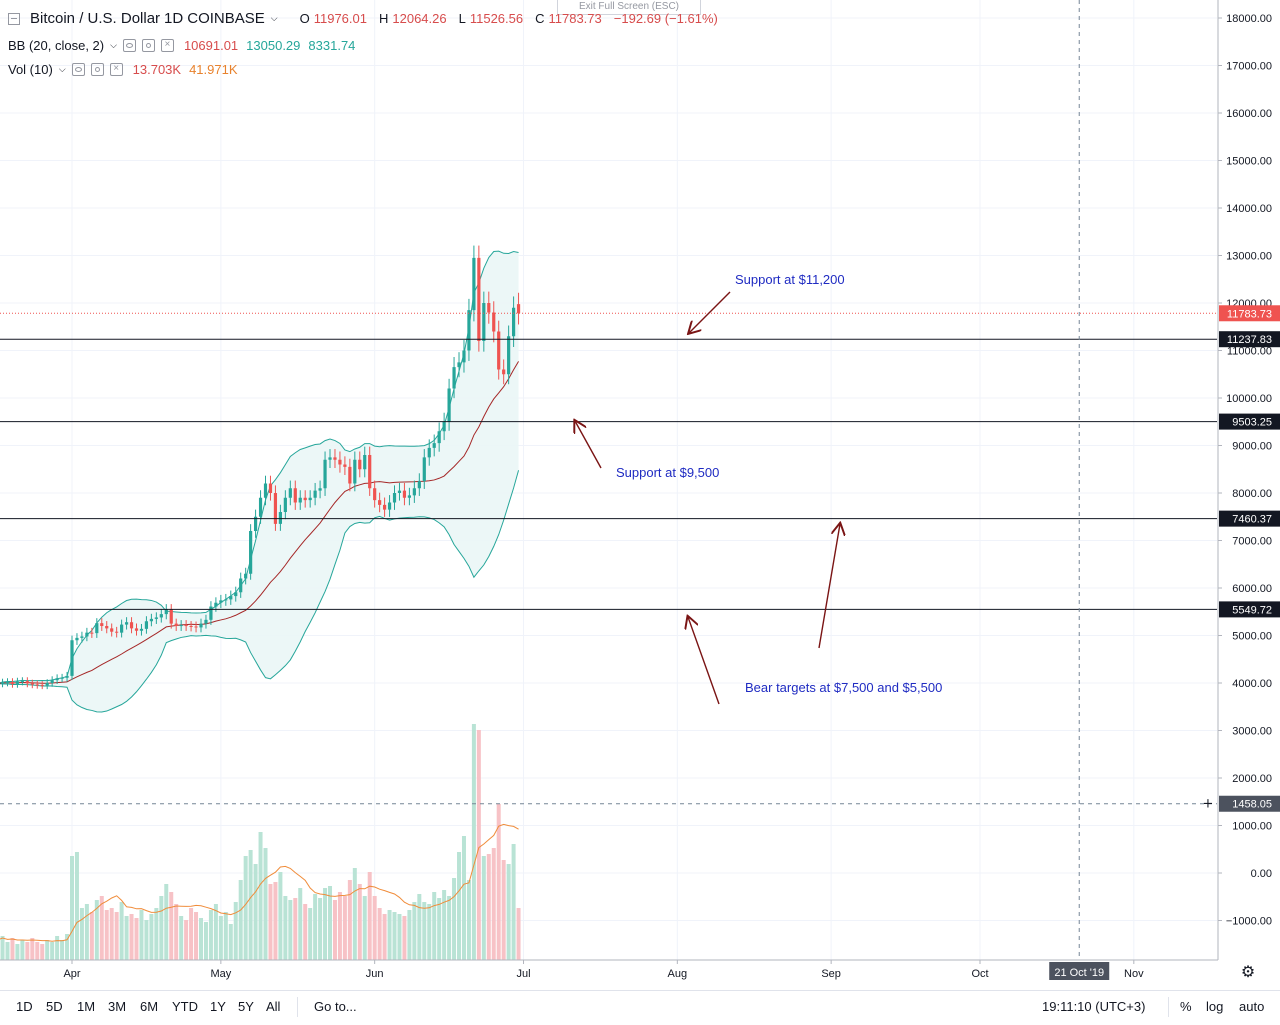 The height and width of the screenshot is (1025, 1280). Describe the element at coordinates (14, 18) in the screenshot. I see `collapse-legend-icon` at that location.